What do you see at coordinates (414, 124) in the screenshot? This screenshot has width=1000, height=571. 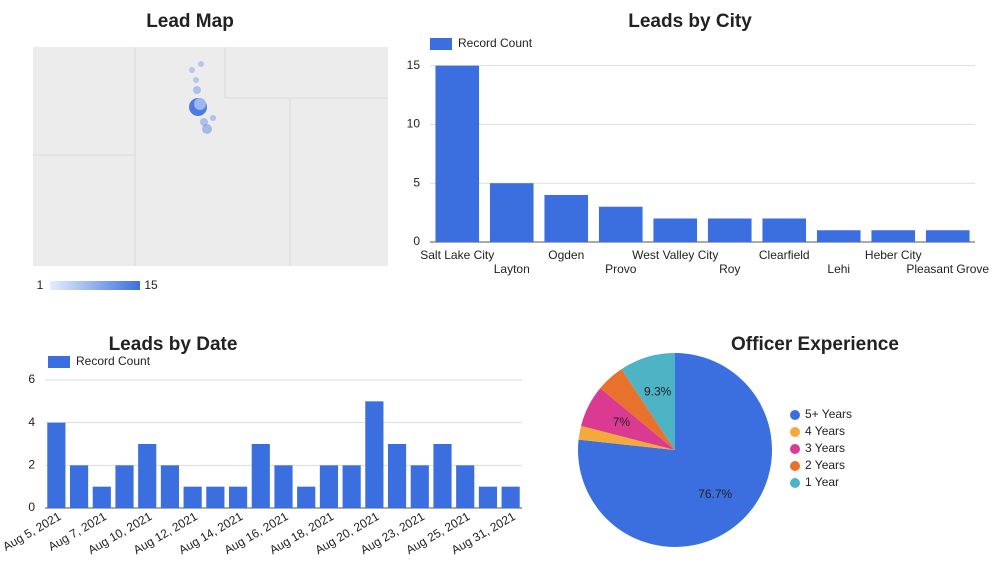 I see `y-tick-label: 10` at bounding box center [414, 124].